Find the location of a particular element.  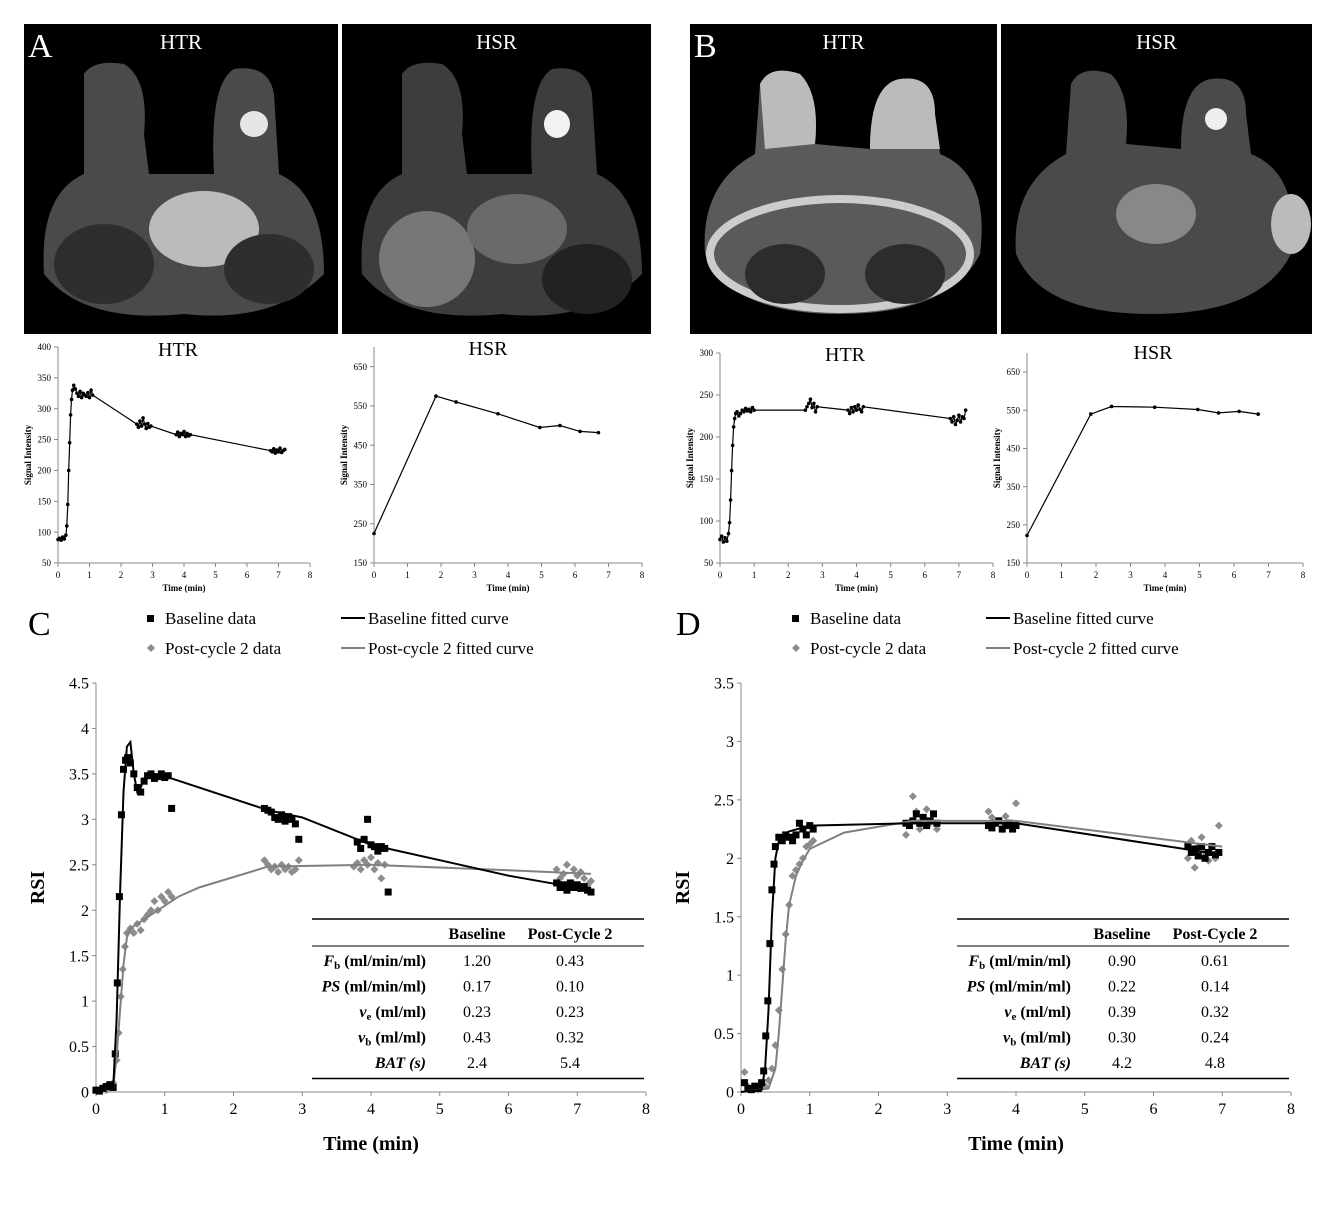

x-tick-label: 4 is located at coordinates (508, 575).